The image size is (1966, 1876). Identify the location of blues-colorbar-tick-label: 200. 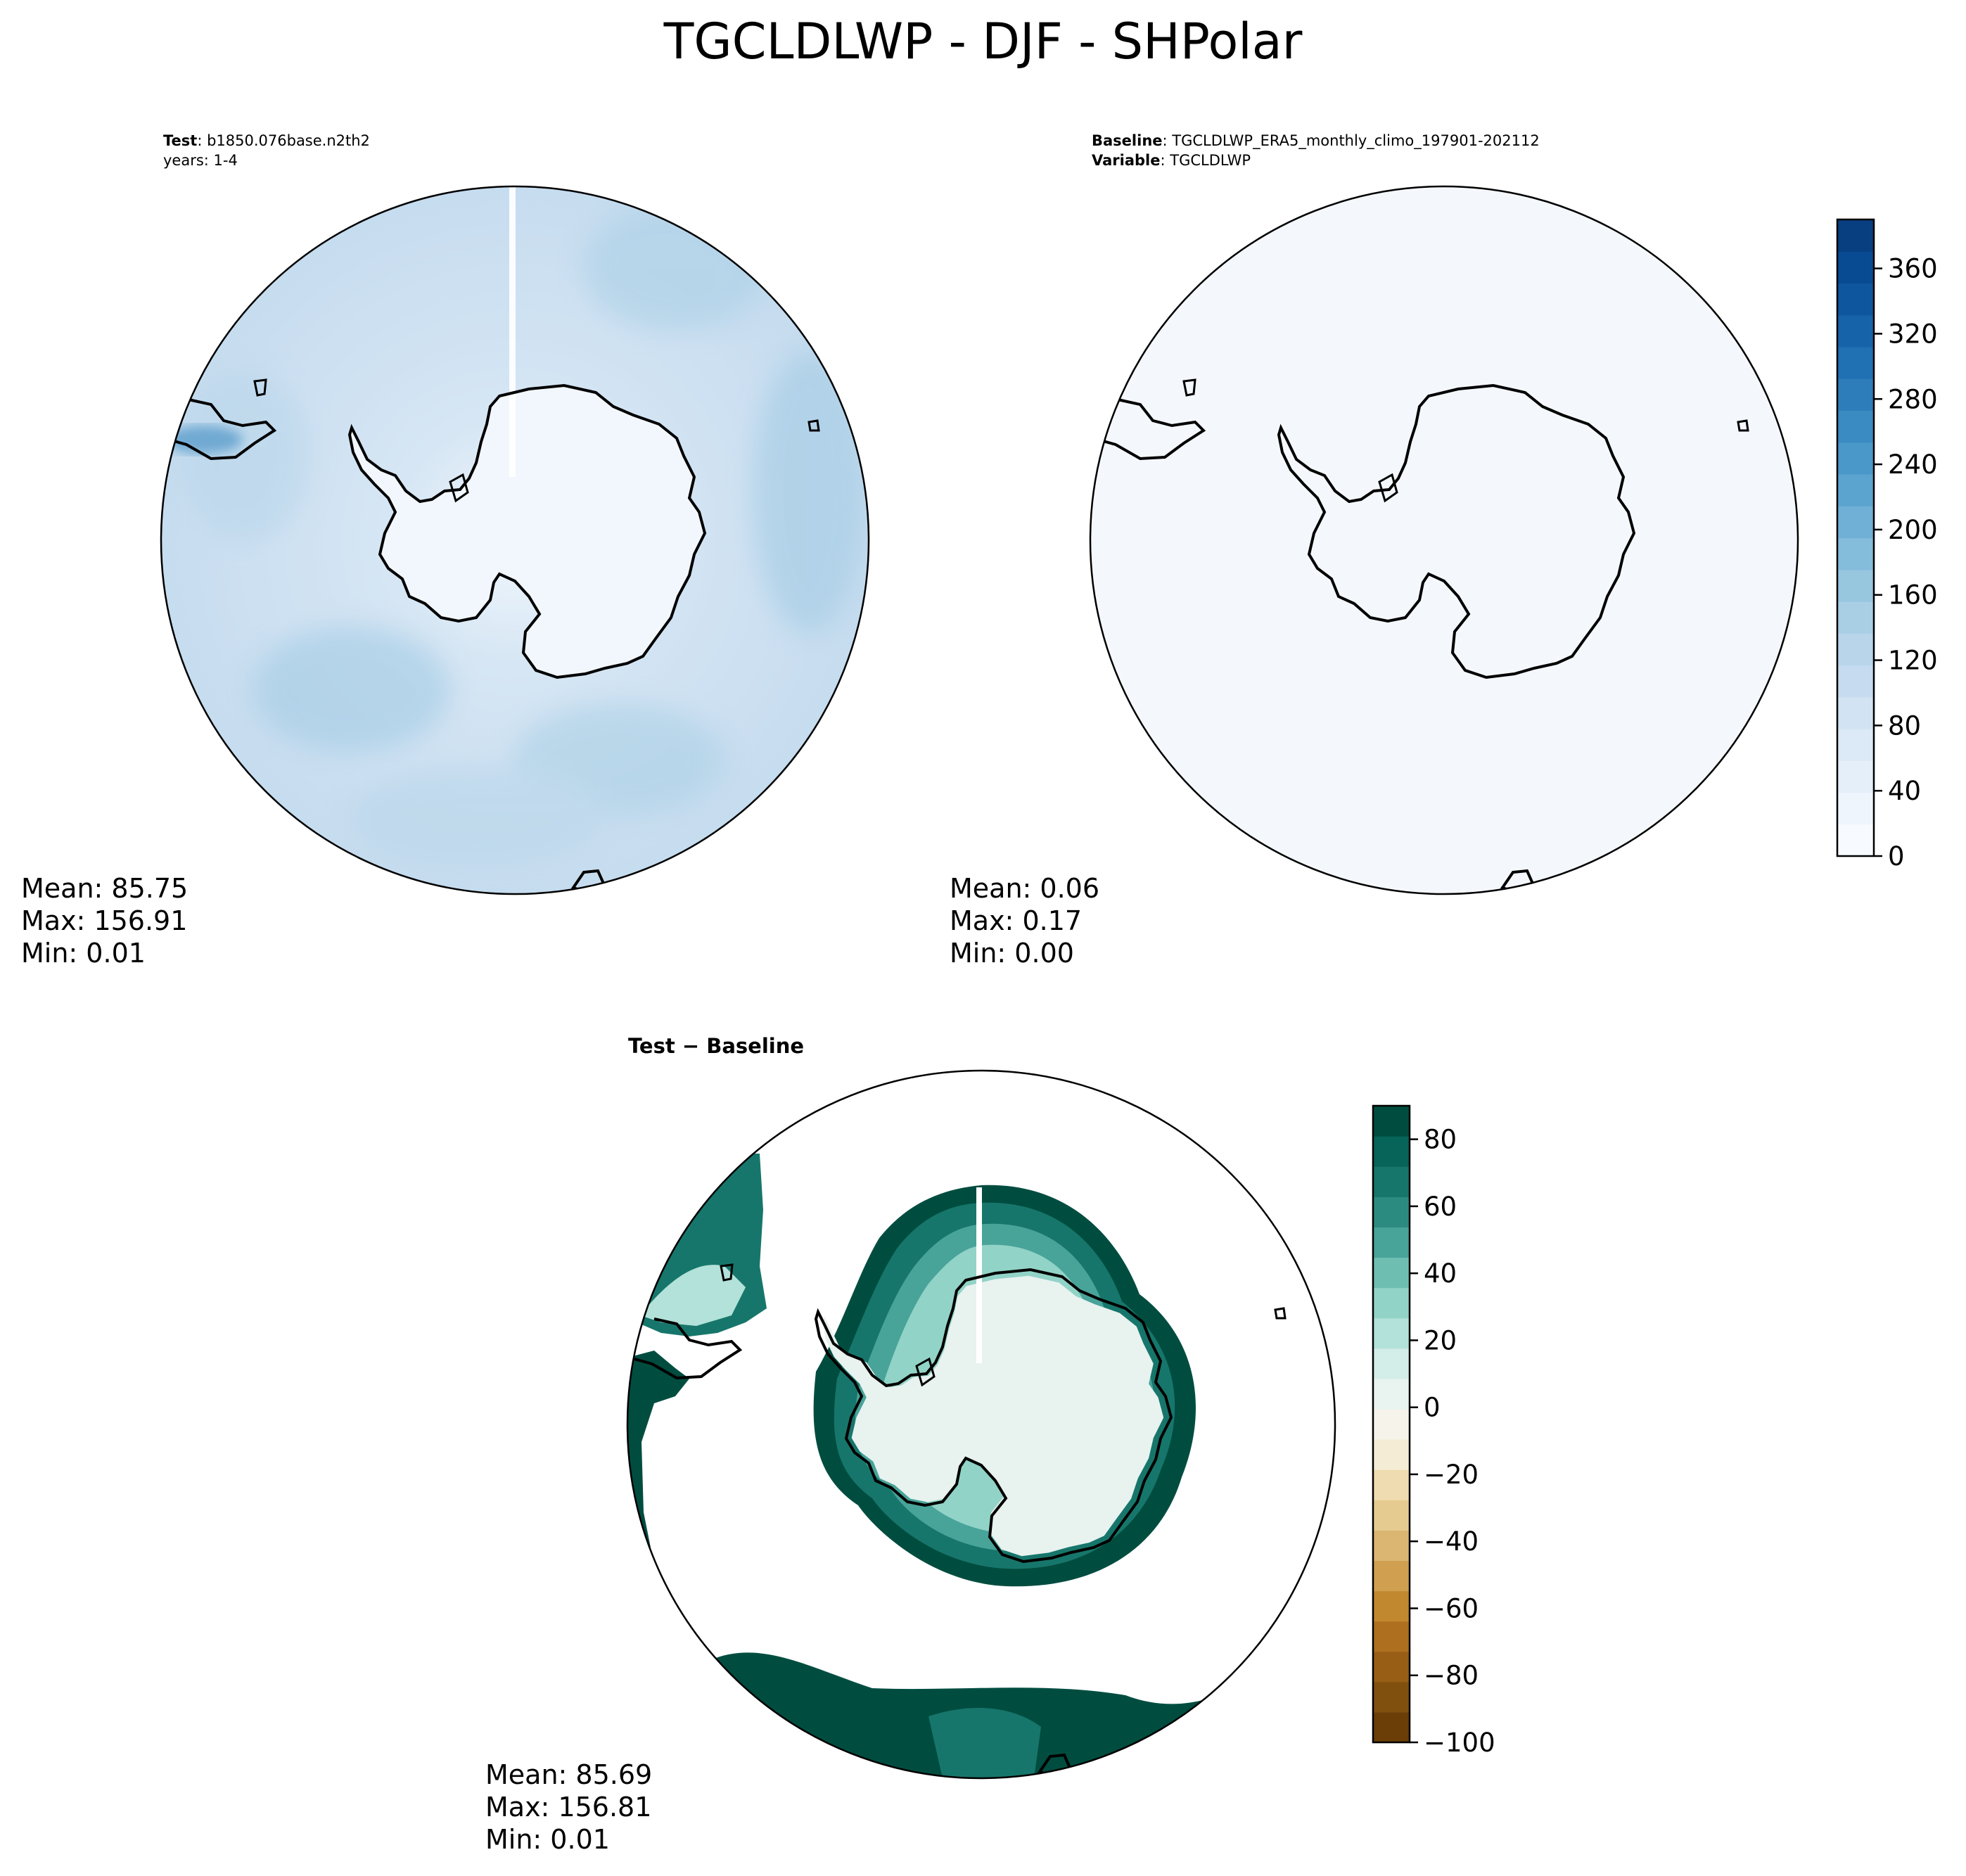
(1913, 530).